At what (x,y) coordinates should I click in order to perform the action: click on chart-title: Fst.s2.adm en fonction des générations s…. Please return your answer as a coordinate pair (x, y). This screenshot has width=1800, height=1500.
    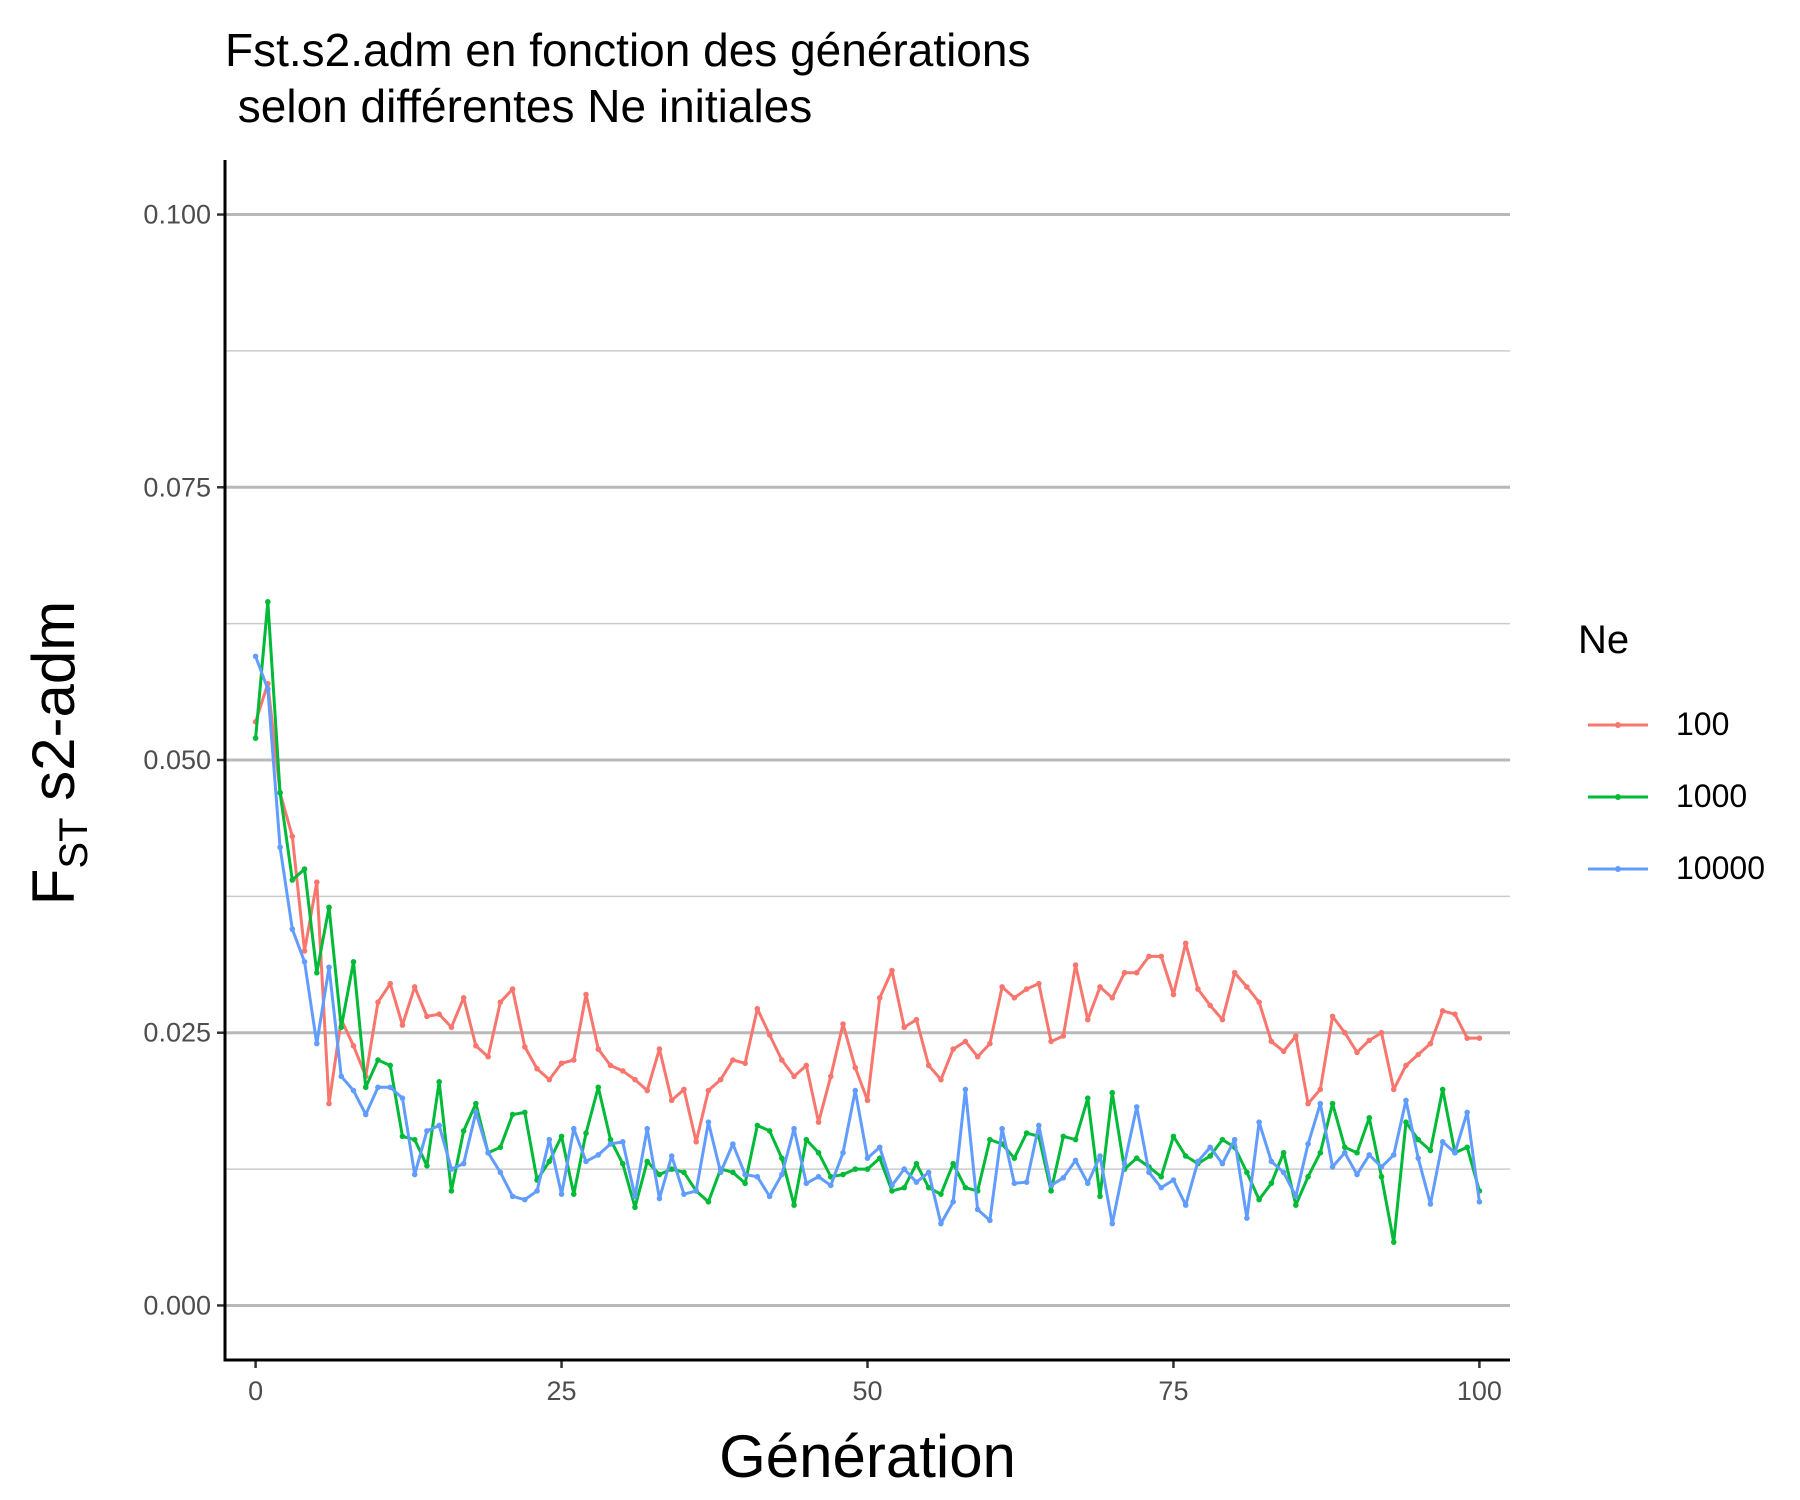
    Looking at the image, I should click on (628, 78).